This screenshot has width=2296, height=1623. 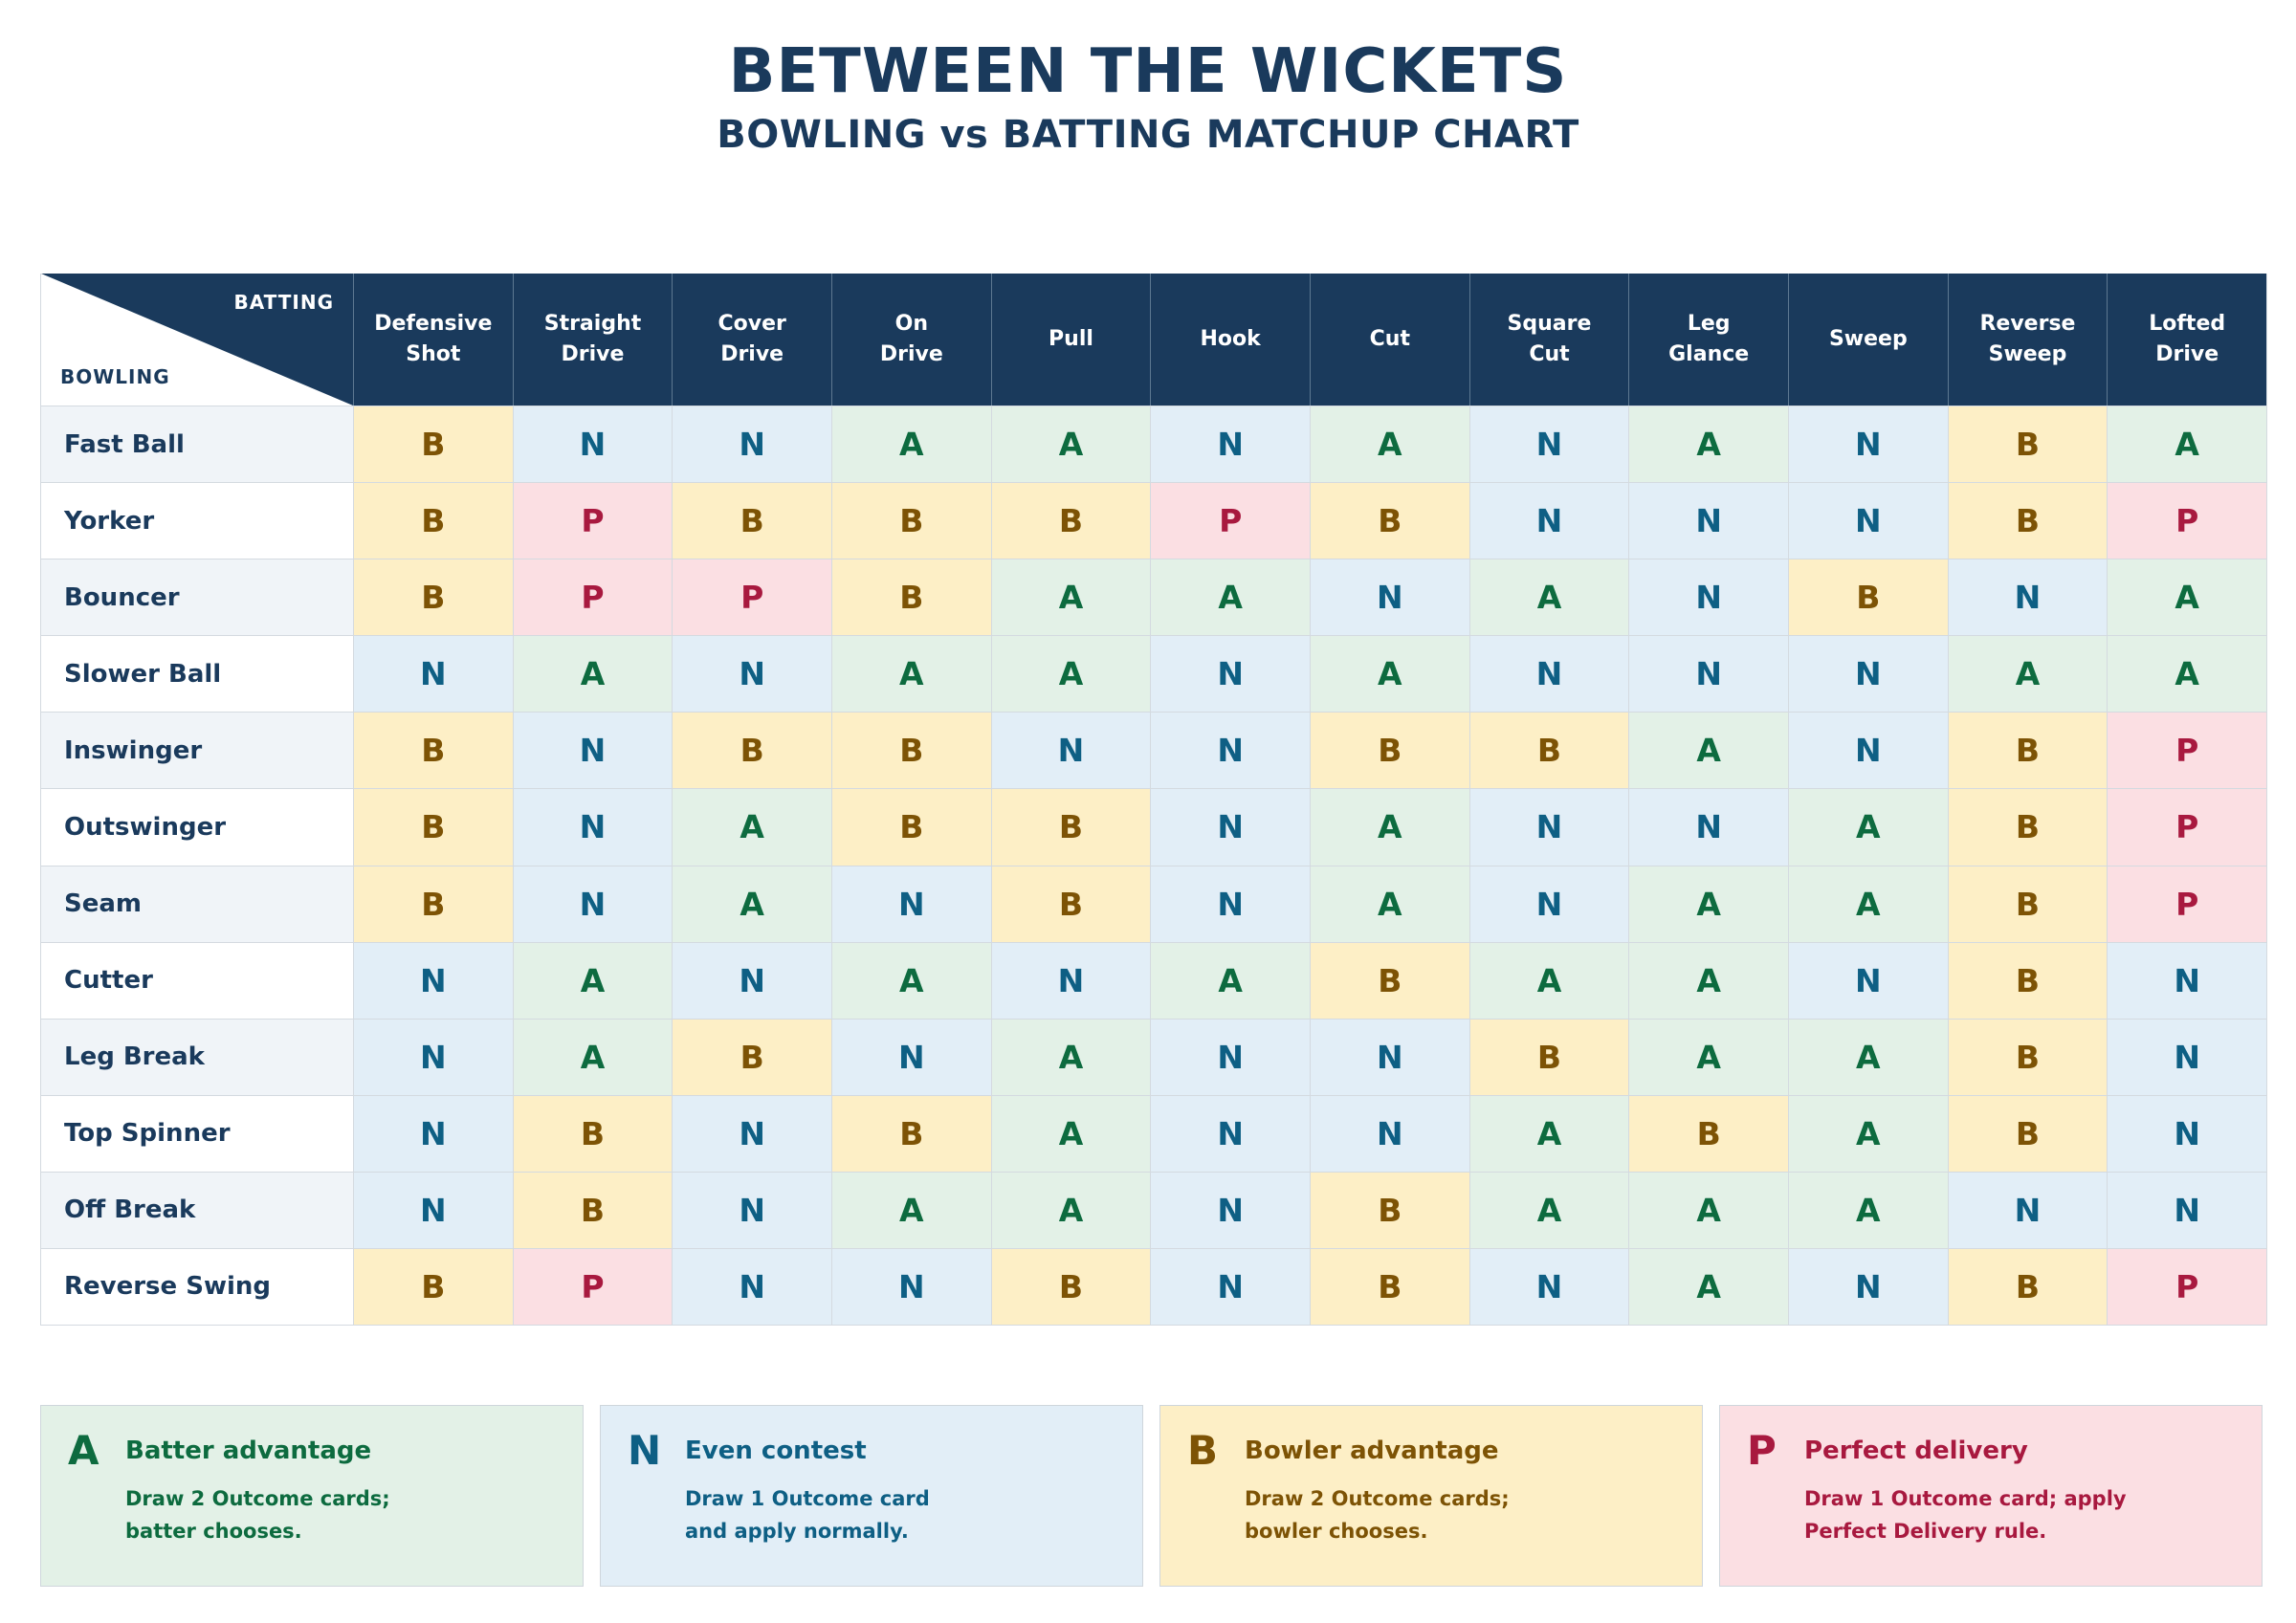 What do you see at coordinates (197, 1286) in the screenshot?
I see `row-header-bowling-type: Reverse Swing` at bounding box center [197, 1286].